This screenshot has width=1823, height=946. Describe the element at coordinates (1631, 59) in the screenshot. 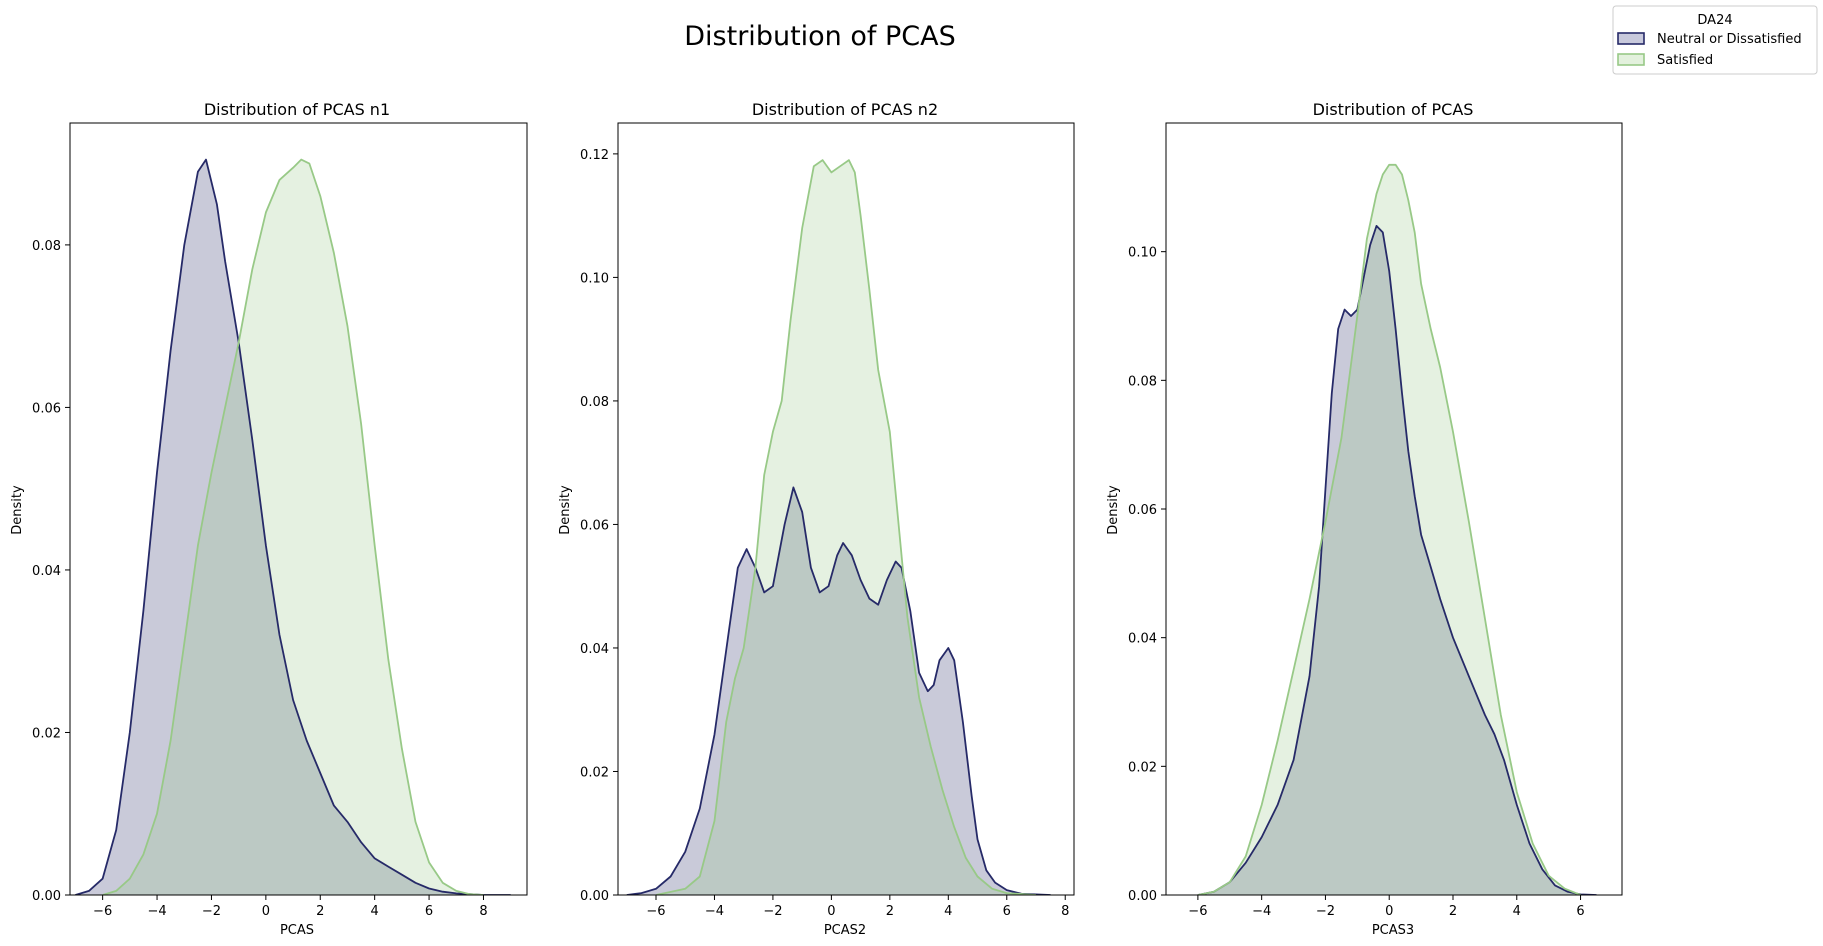

I see `legend-swatch-satisfied` at that location.